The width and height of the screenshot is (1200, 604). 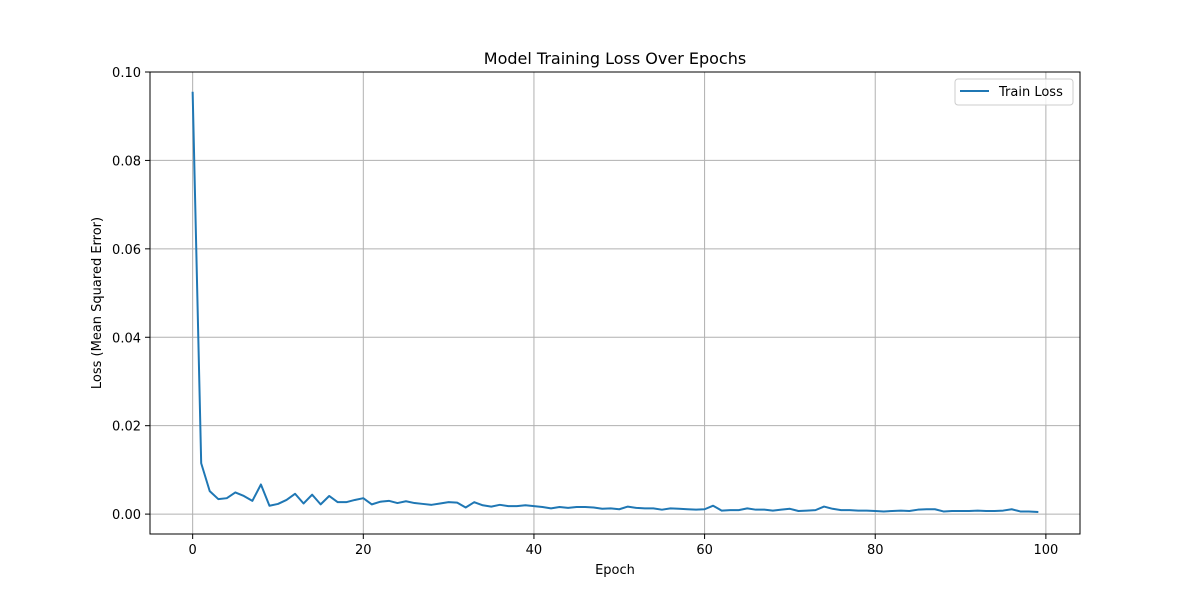 I want to click on x-axis-label: Epoch, so click(x=615, y=570).